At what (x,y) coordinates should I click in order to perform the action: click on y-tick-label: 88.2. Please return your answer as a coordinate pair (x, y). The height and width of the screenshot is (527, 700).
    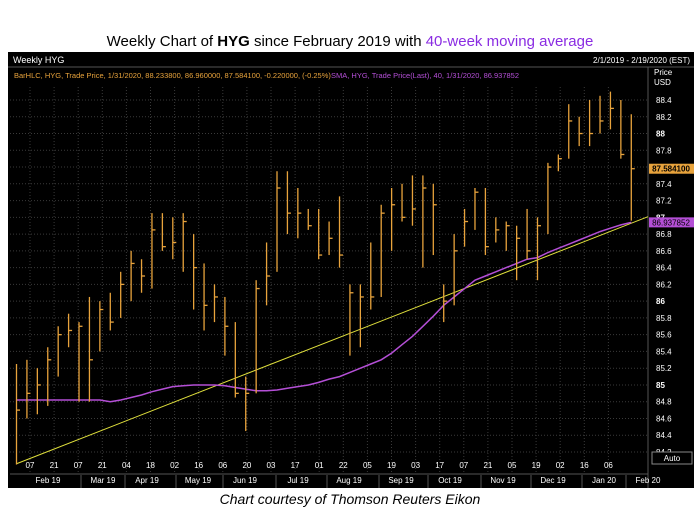
    Looking at the image, I should click on (664, 117).